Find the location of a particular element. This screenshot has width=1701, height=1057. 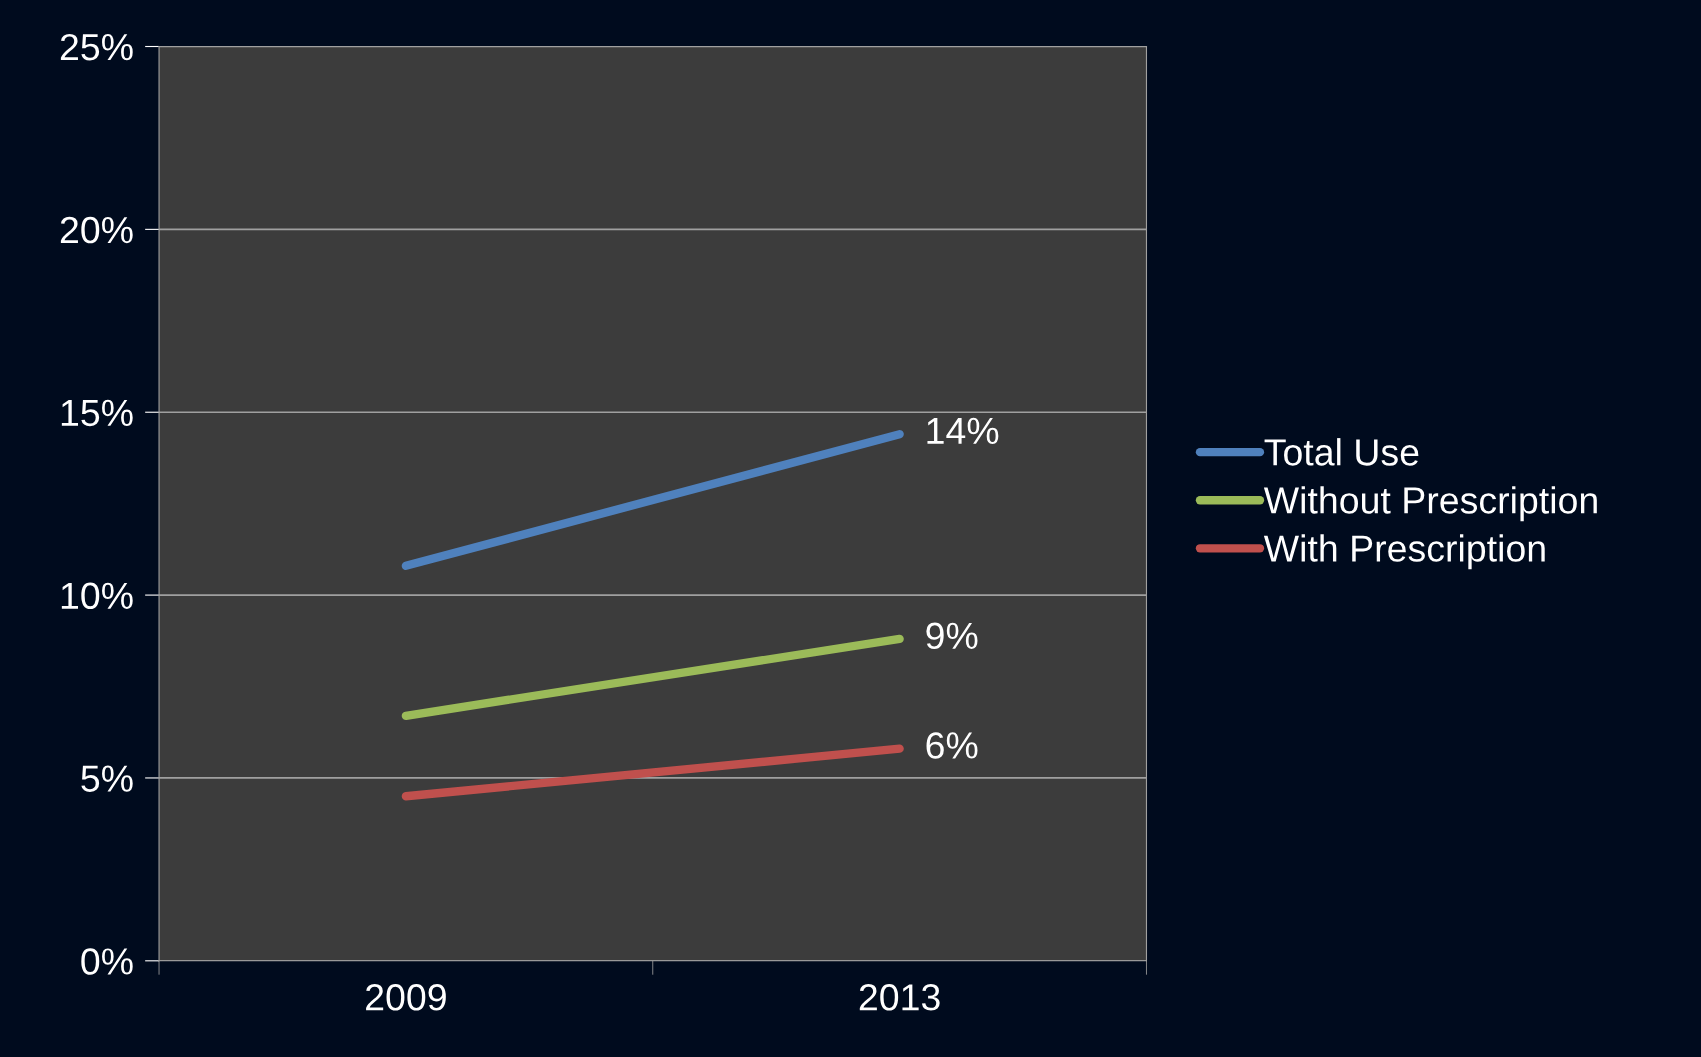

y-tick-label: 10% is located at coordinates (97, 596).